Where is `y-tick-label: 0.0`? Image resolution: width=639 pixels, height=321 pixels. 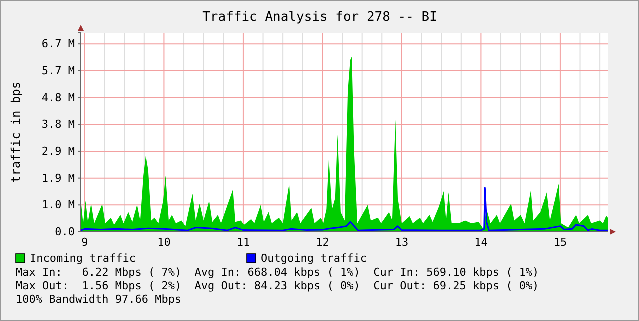 y-tick-label: 0.0 is located at coordinates (65, 232).